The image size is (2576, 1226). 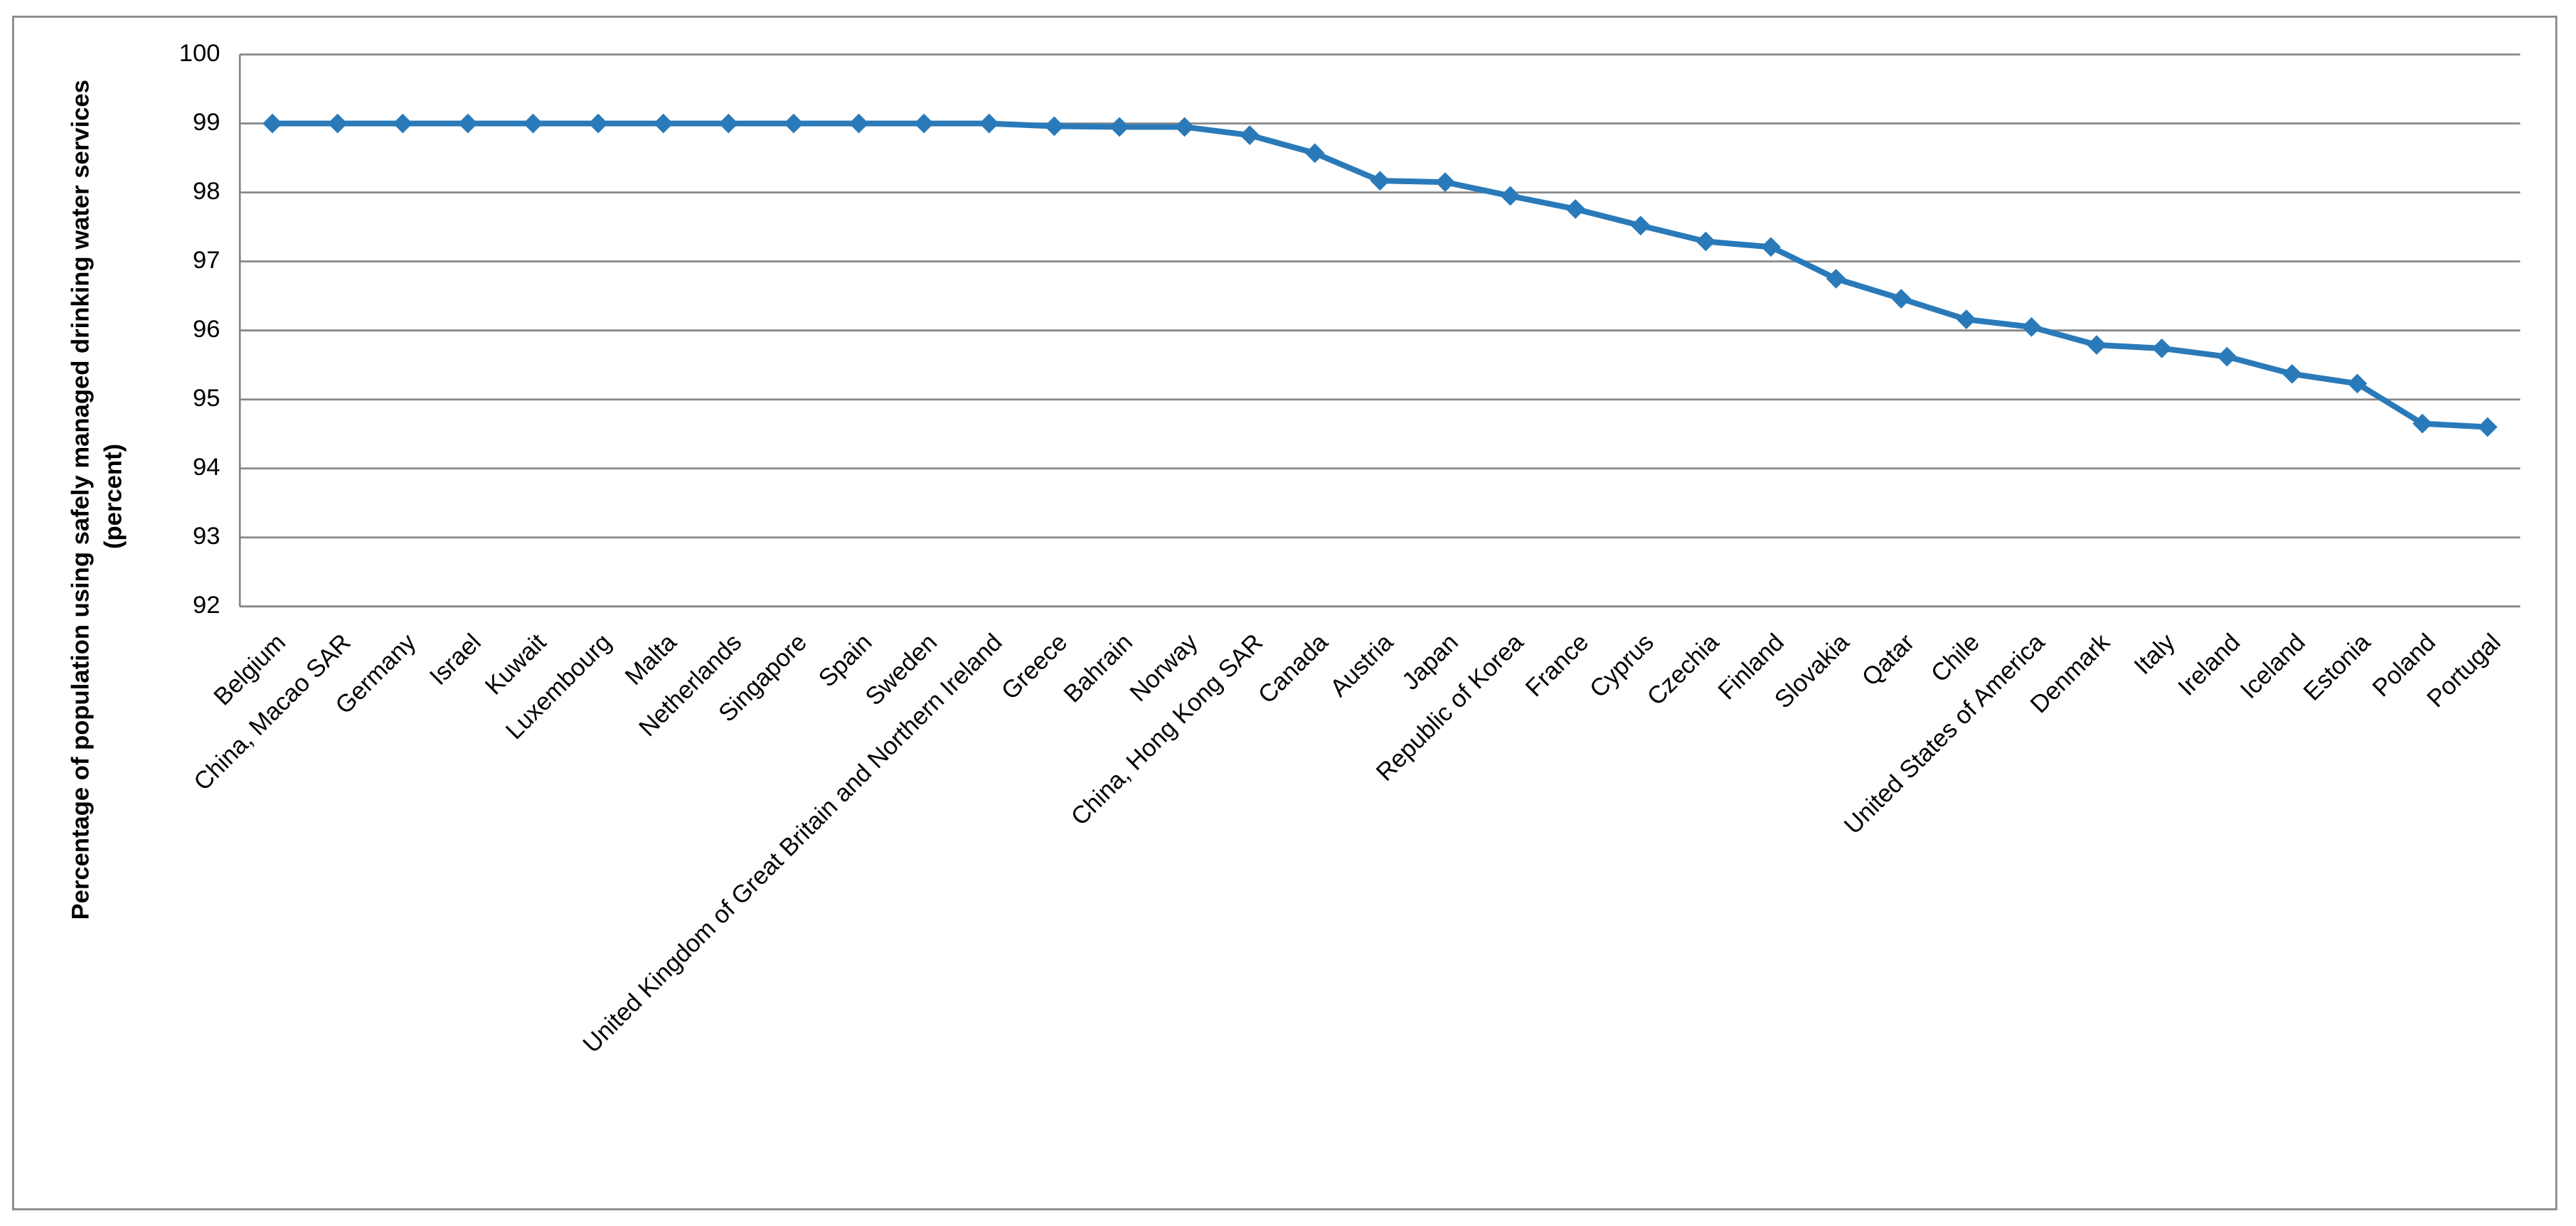 I want to click on y-tick-label: 93, so click(x=206, y=536).